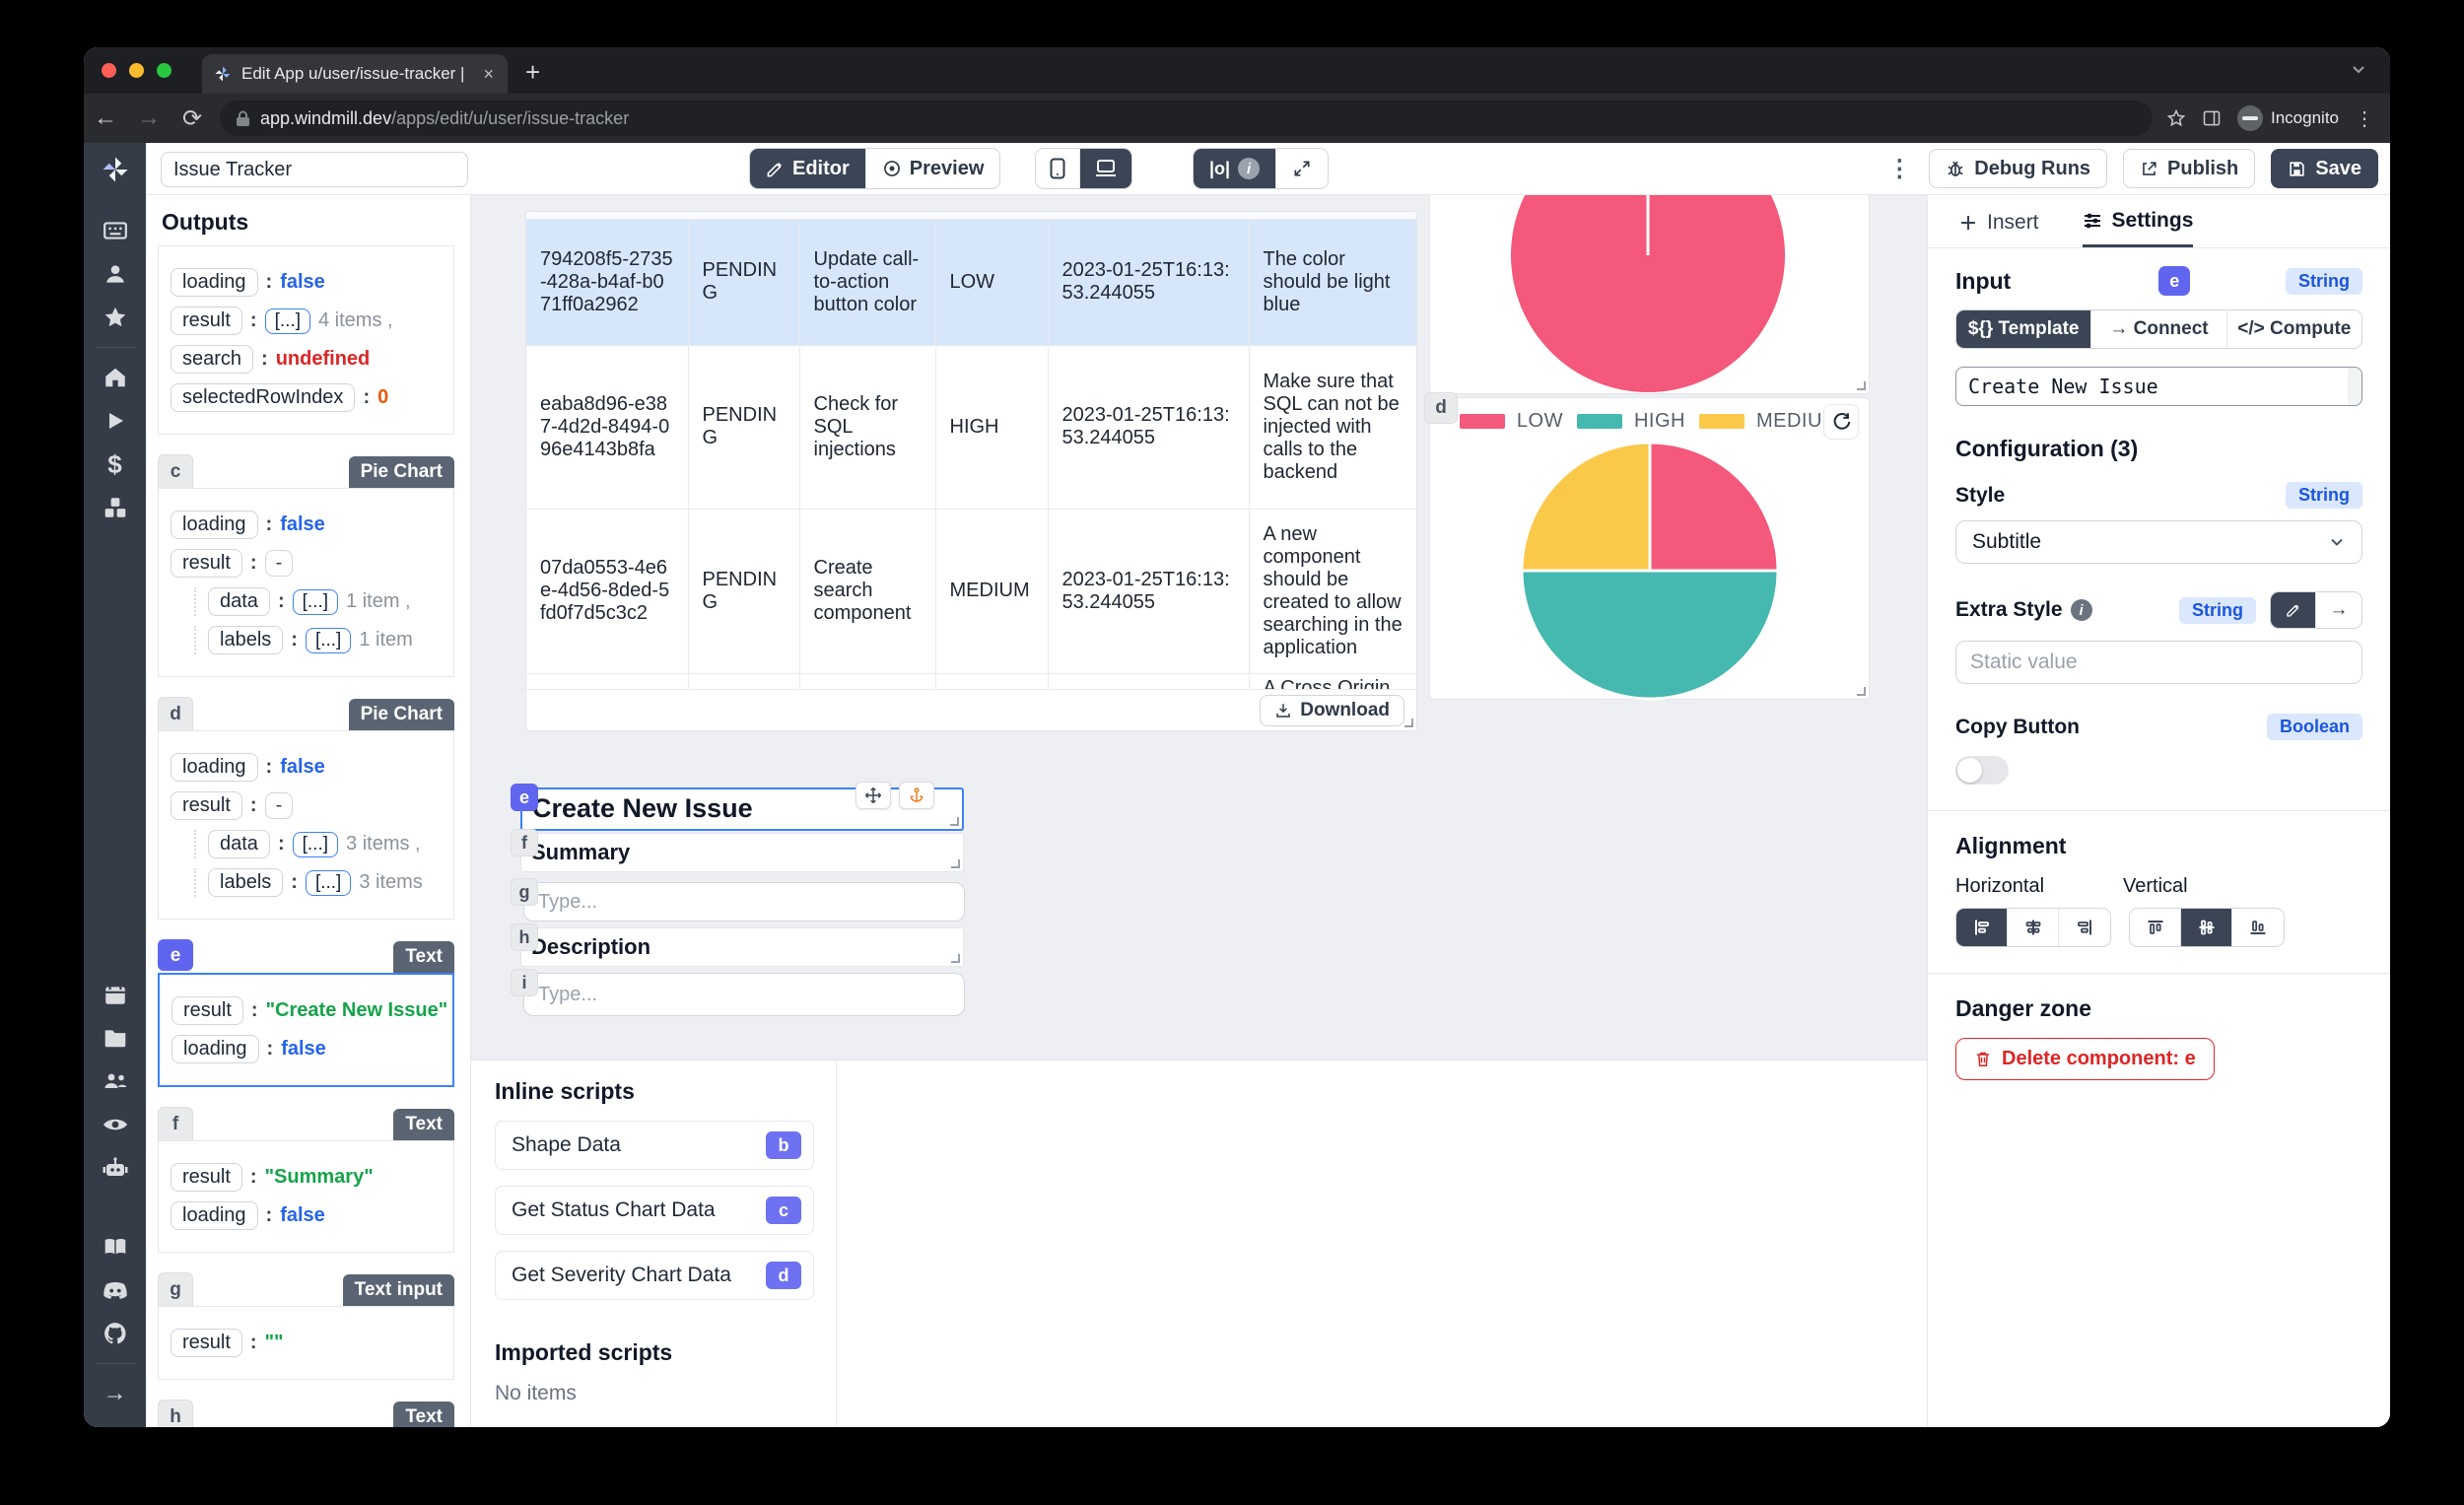 The height and width of the screenshot is (1505, 2464). What do you see at coordinates (916, 795) in the screenshot?
I see `anchor-component-button` at bounding box center [916, 795].